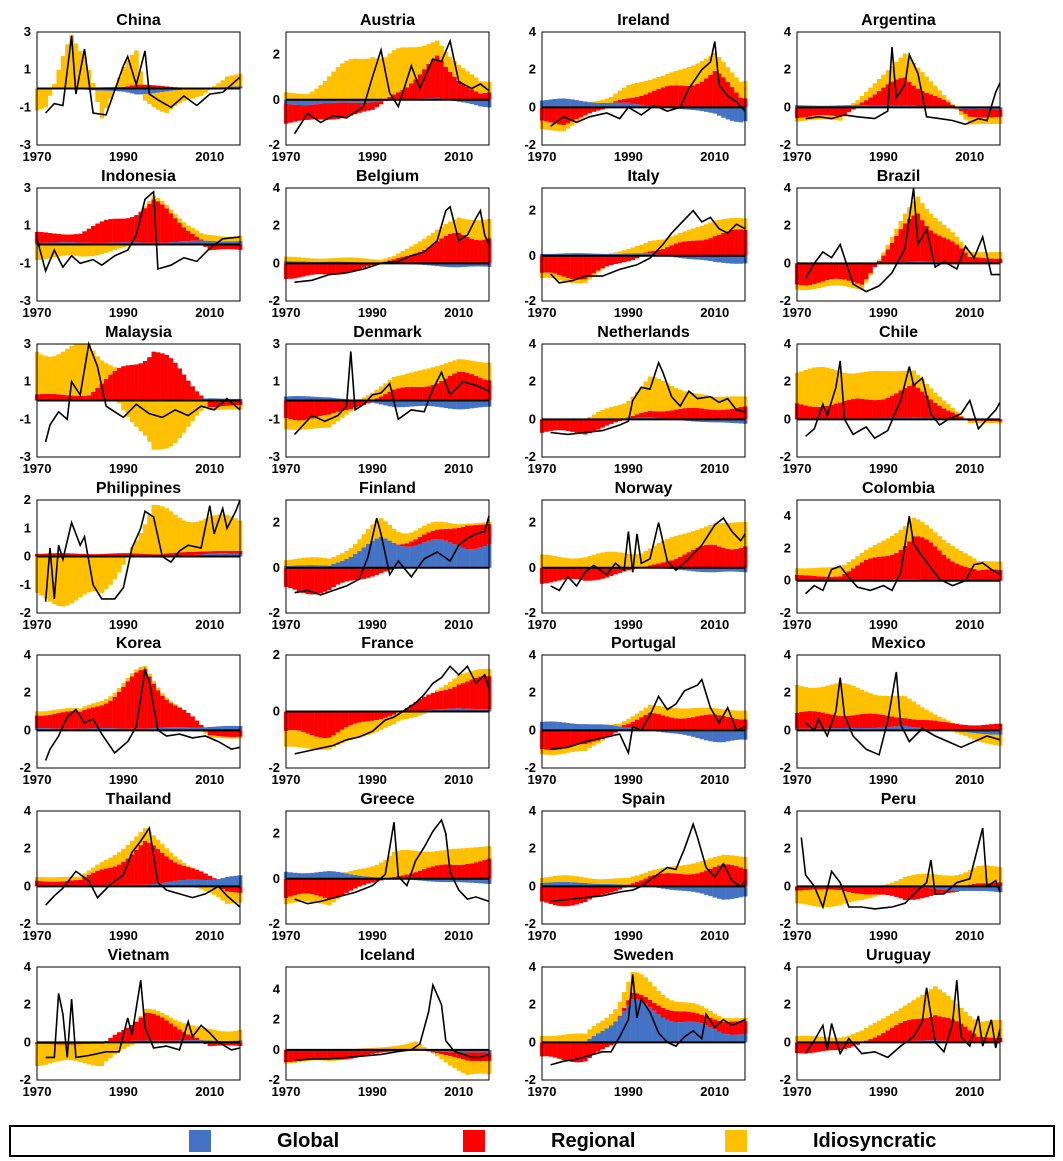  I want to click on panel-title: Philippines, so click(138, 488).